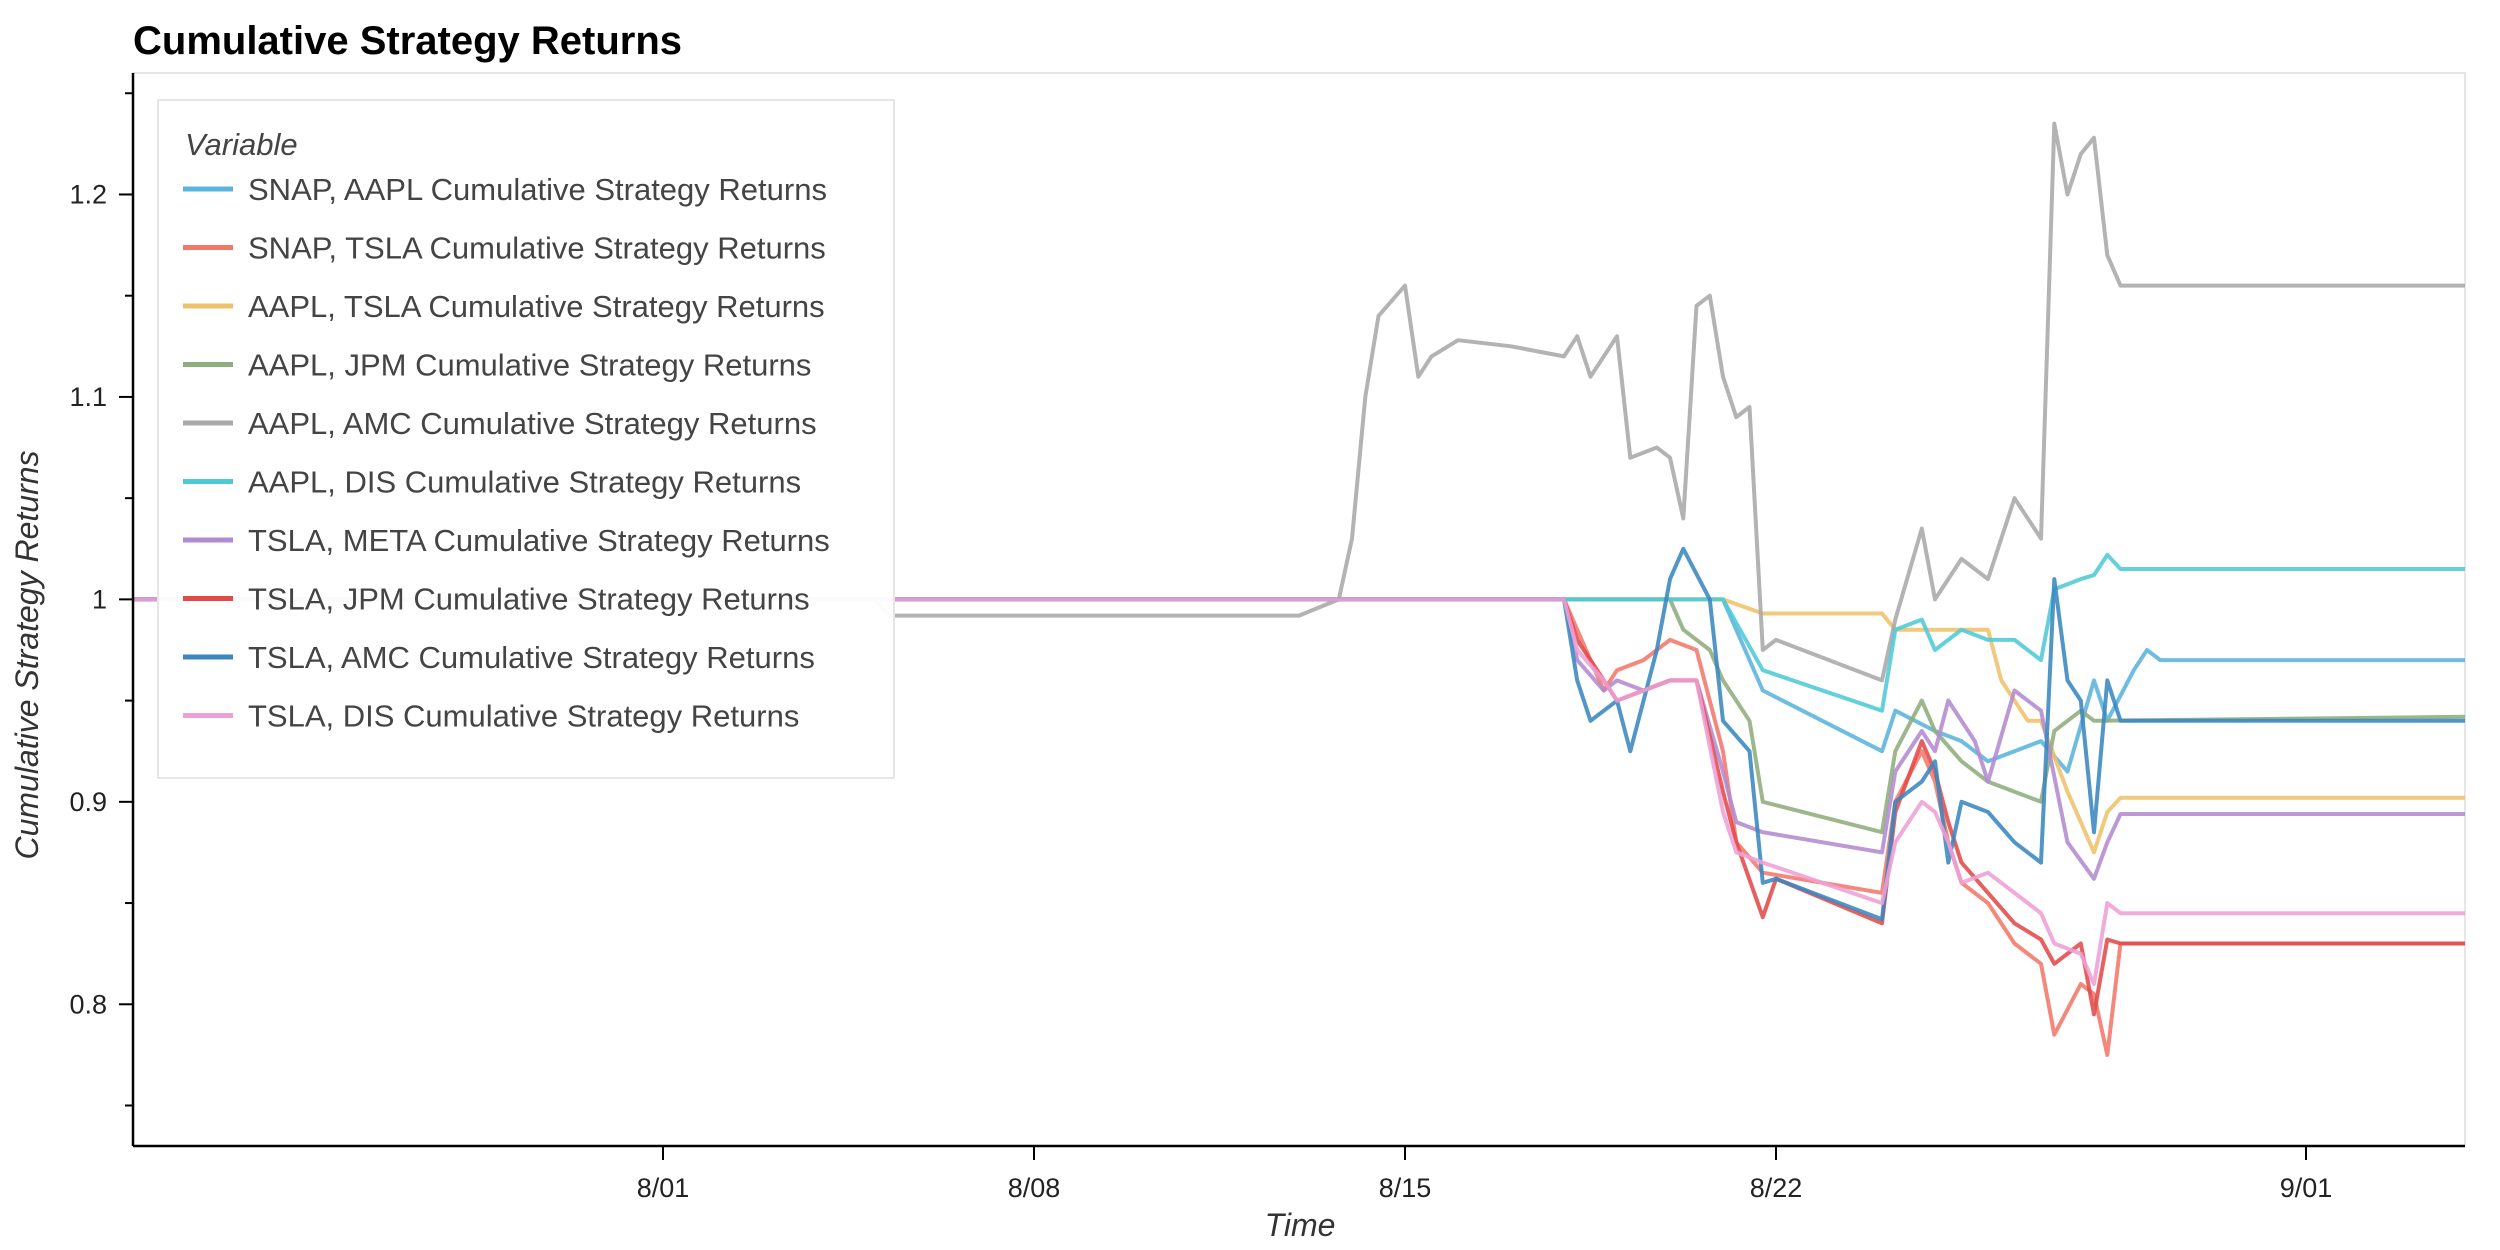  What do you see at coordinates (241, 144) in the screenshot?
I see `legend-title: Variable` at bounding box center [241, 144].